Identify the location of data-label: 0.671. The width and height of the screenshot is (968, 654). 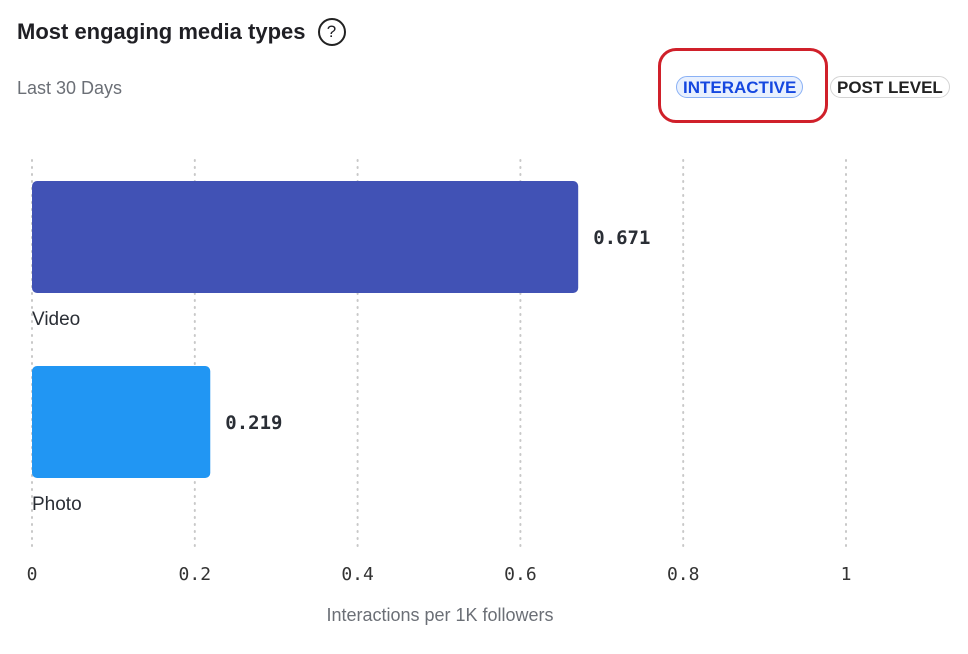
(621, 238).